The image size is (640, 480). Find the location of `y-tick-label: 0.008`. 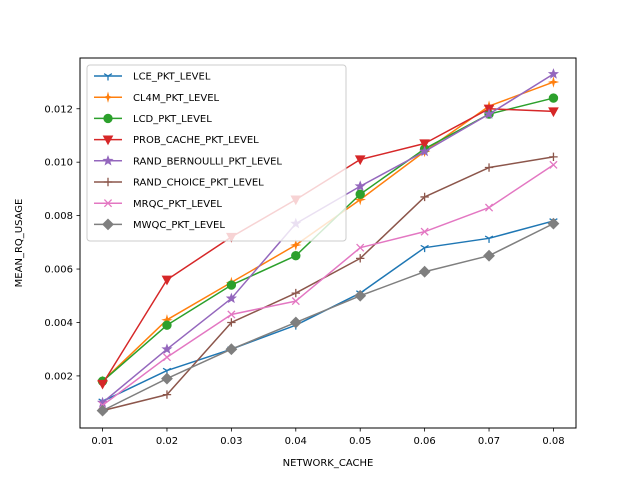

y-tick-label: 0.008 is located at coordinates (58, 216).